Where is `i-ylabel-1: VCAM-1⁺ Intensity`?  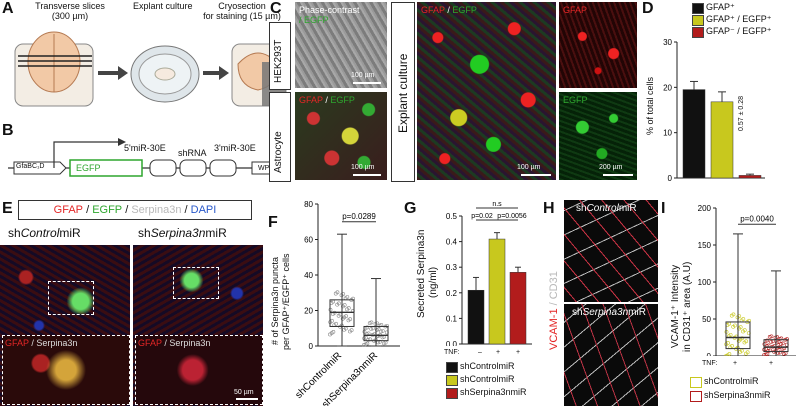 i-ylabel-1: VCAM-1⁺ Intensity is located at coordinates (675, 306).